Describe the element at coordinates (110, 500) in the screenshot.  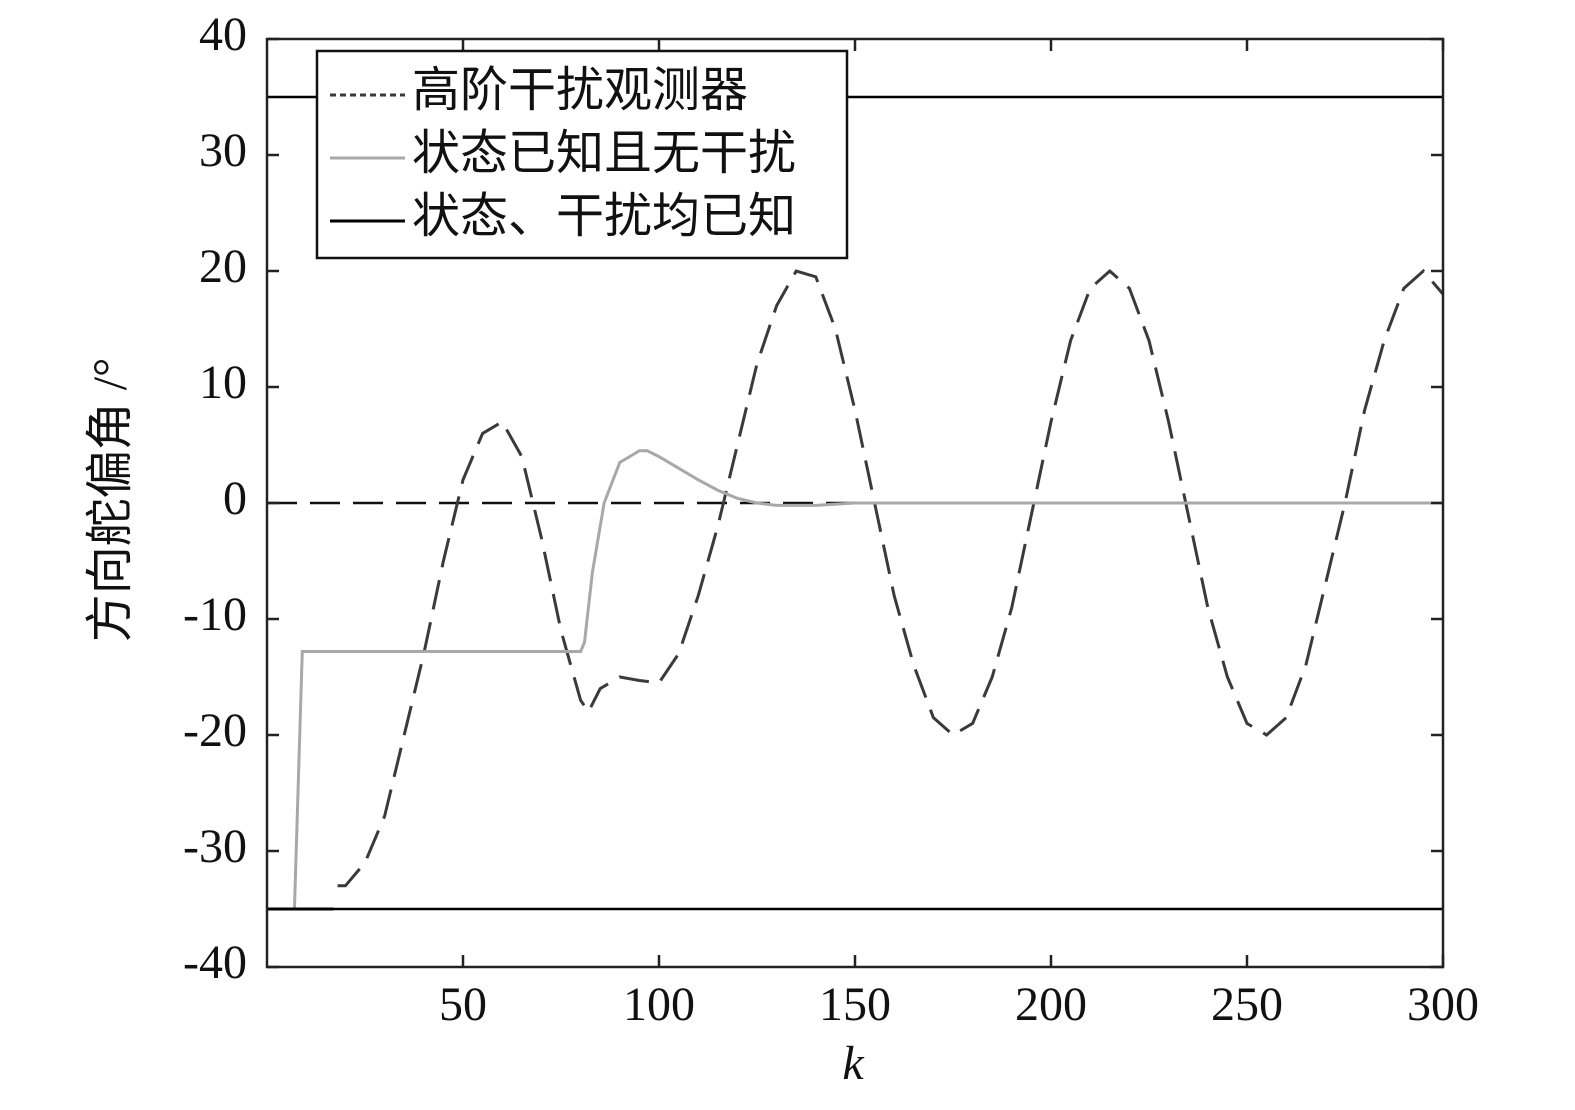
I see `y-axis-label: 方向舵偏角 /°` at that location.